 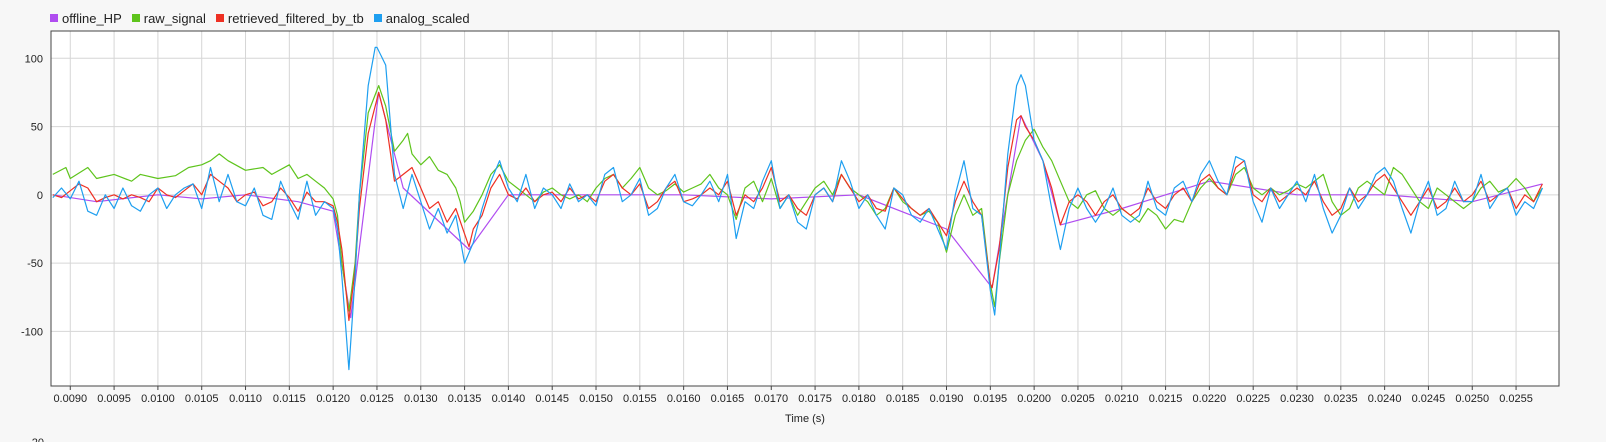 I want to click on x-tick-label: 0.0230, so click(x=1297, y=399).